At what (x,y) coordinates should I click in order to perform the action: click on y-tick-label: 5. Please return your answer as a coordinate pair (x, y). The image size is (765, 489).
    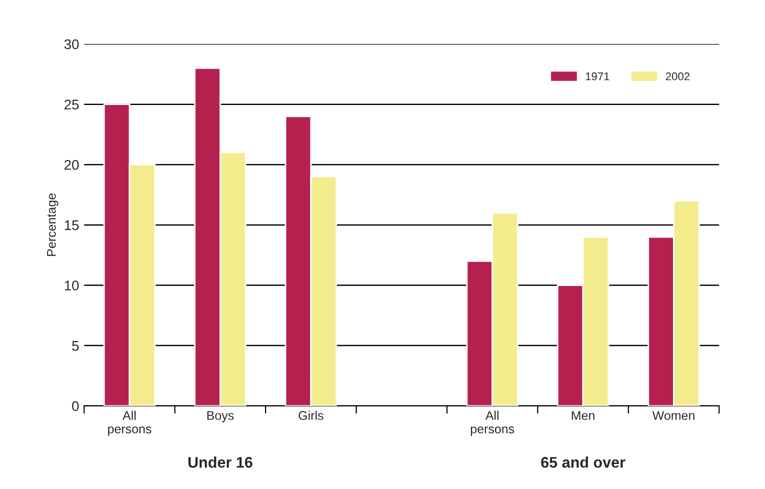
    Looking at the image, I should click on (75, 346).